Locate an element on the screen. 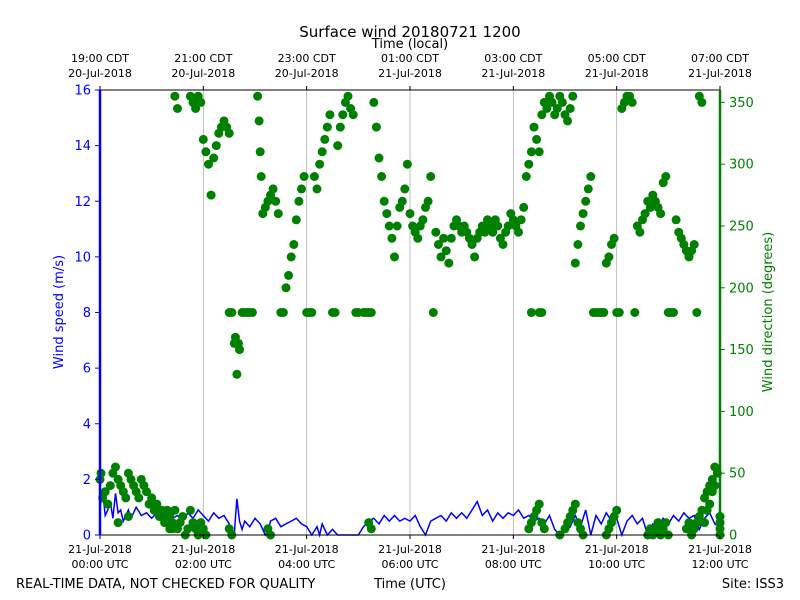 This screenshot has width=800, height=600. right-y-tick-label: 250 is located at coordinates (741, 226).